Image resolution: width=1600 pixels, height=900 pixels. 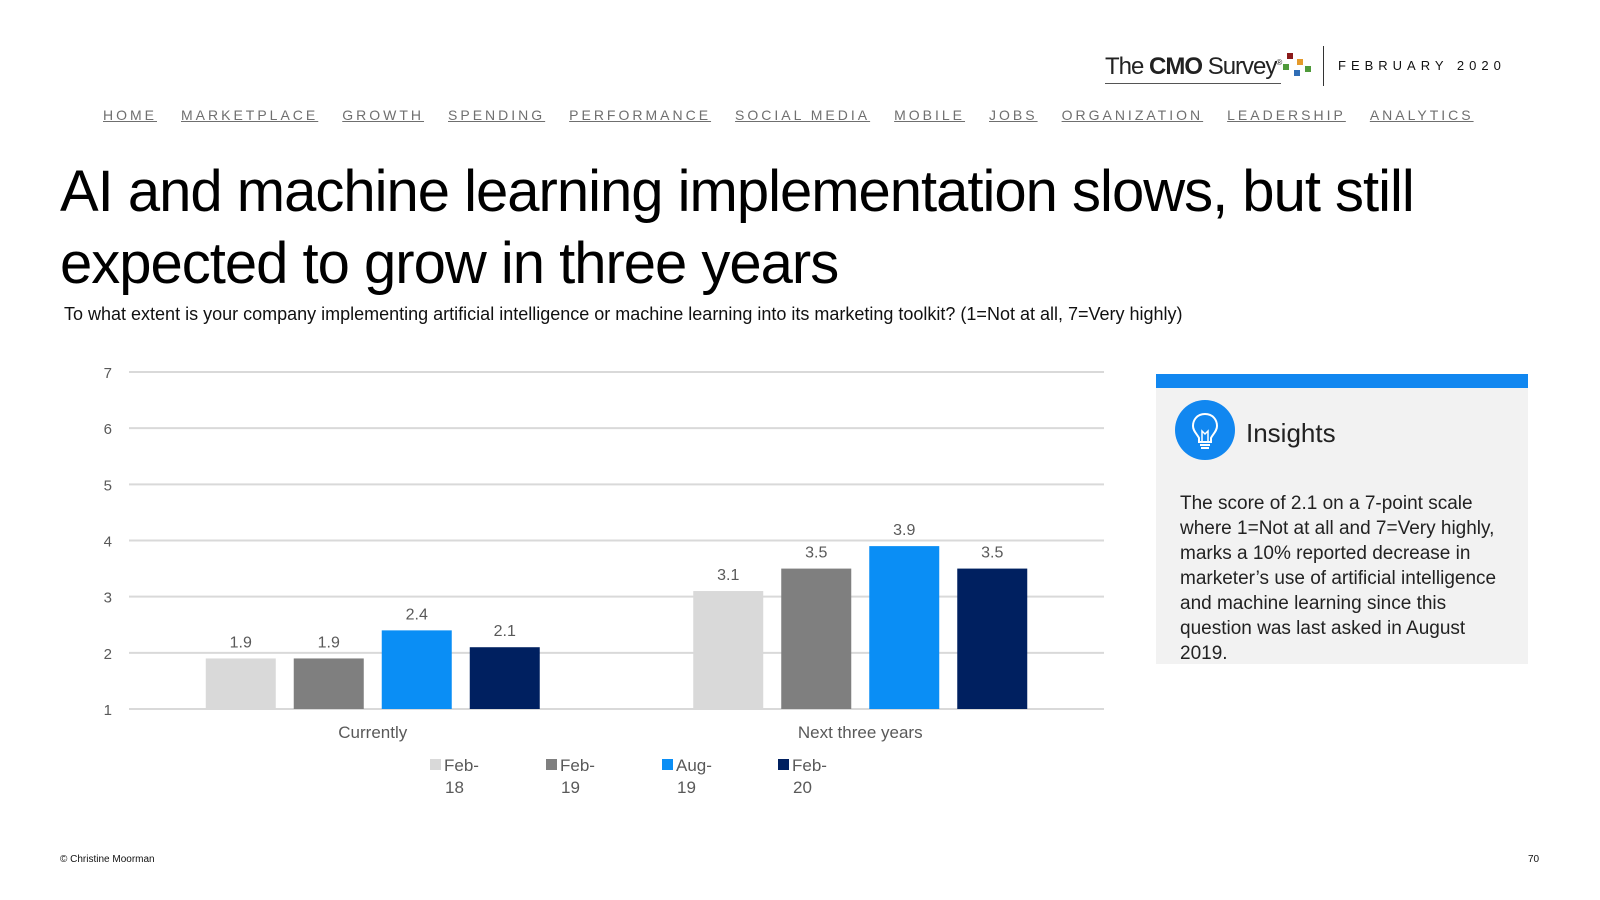 I want to click on legend-label-feb-18-line1: Feb-, so click(x=461, y=765).